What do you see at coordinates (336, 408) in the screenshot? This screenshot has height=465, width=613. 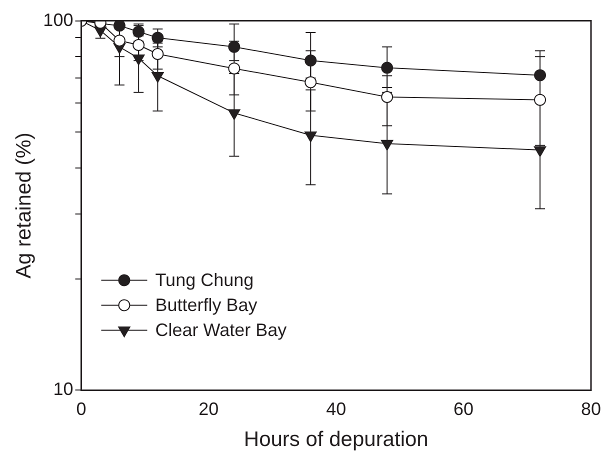 I see `x-tick-label: 40` at bounding box center [336, 408].